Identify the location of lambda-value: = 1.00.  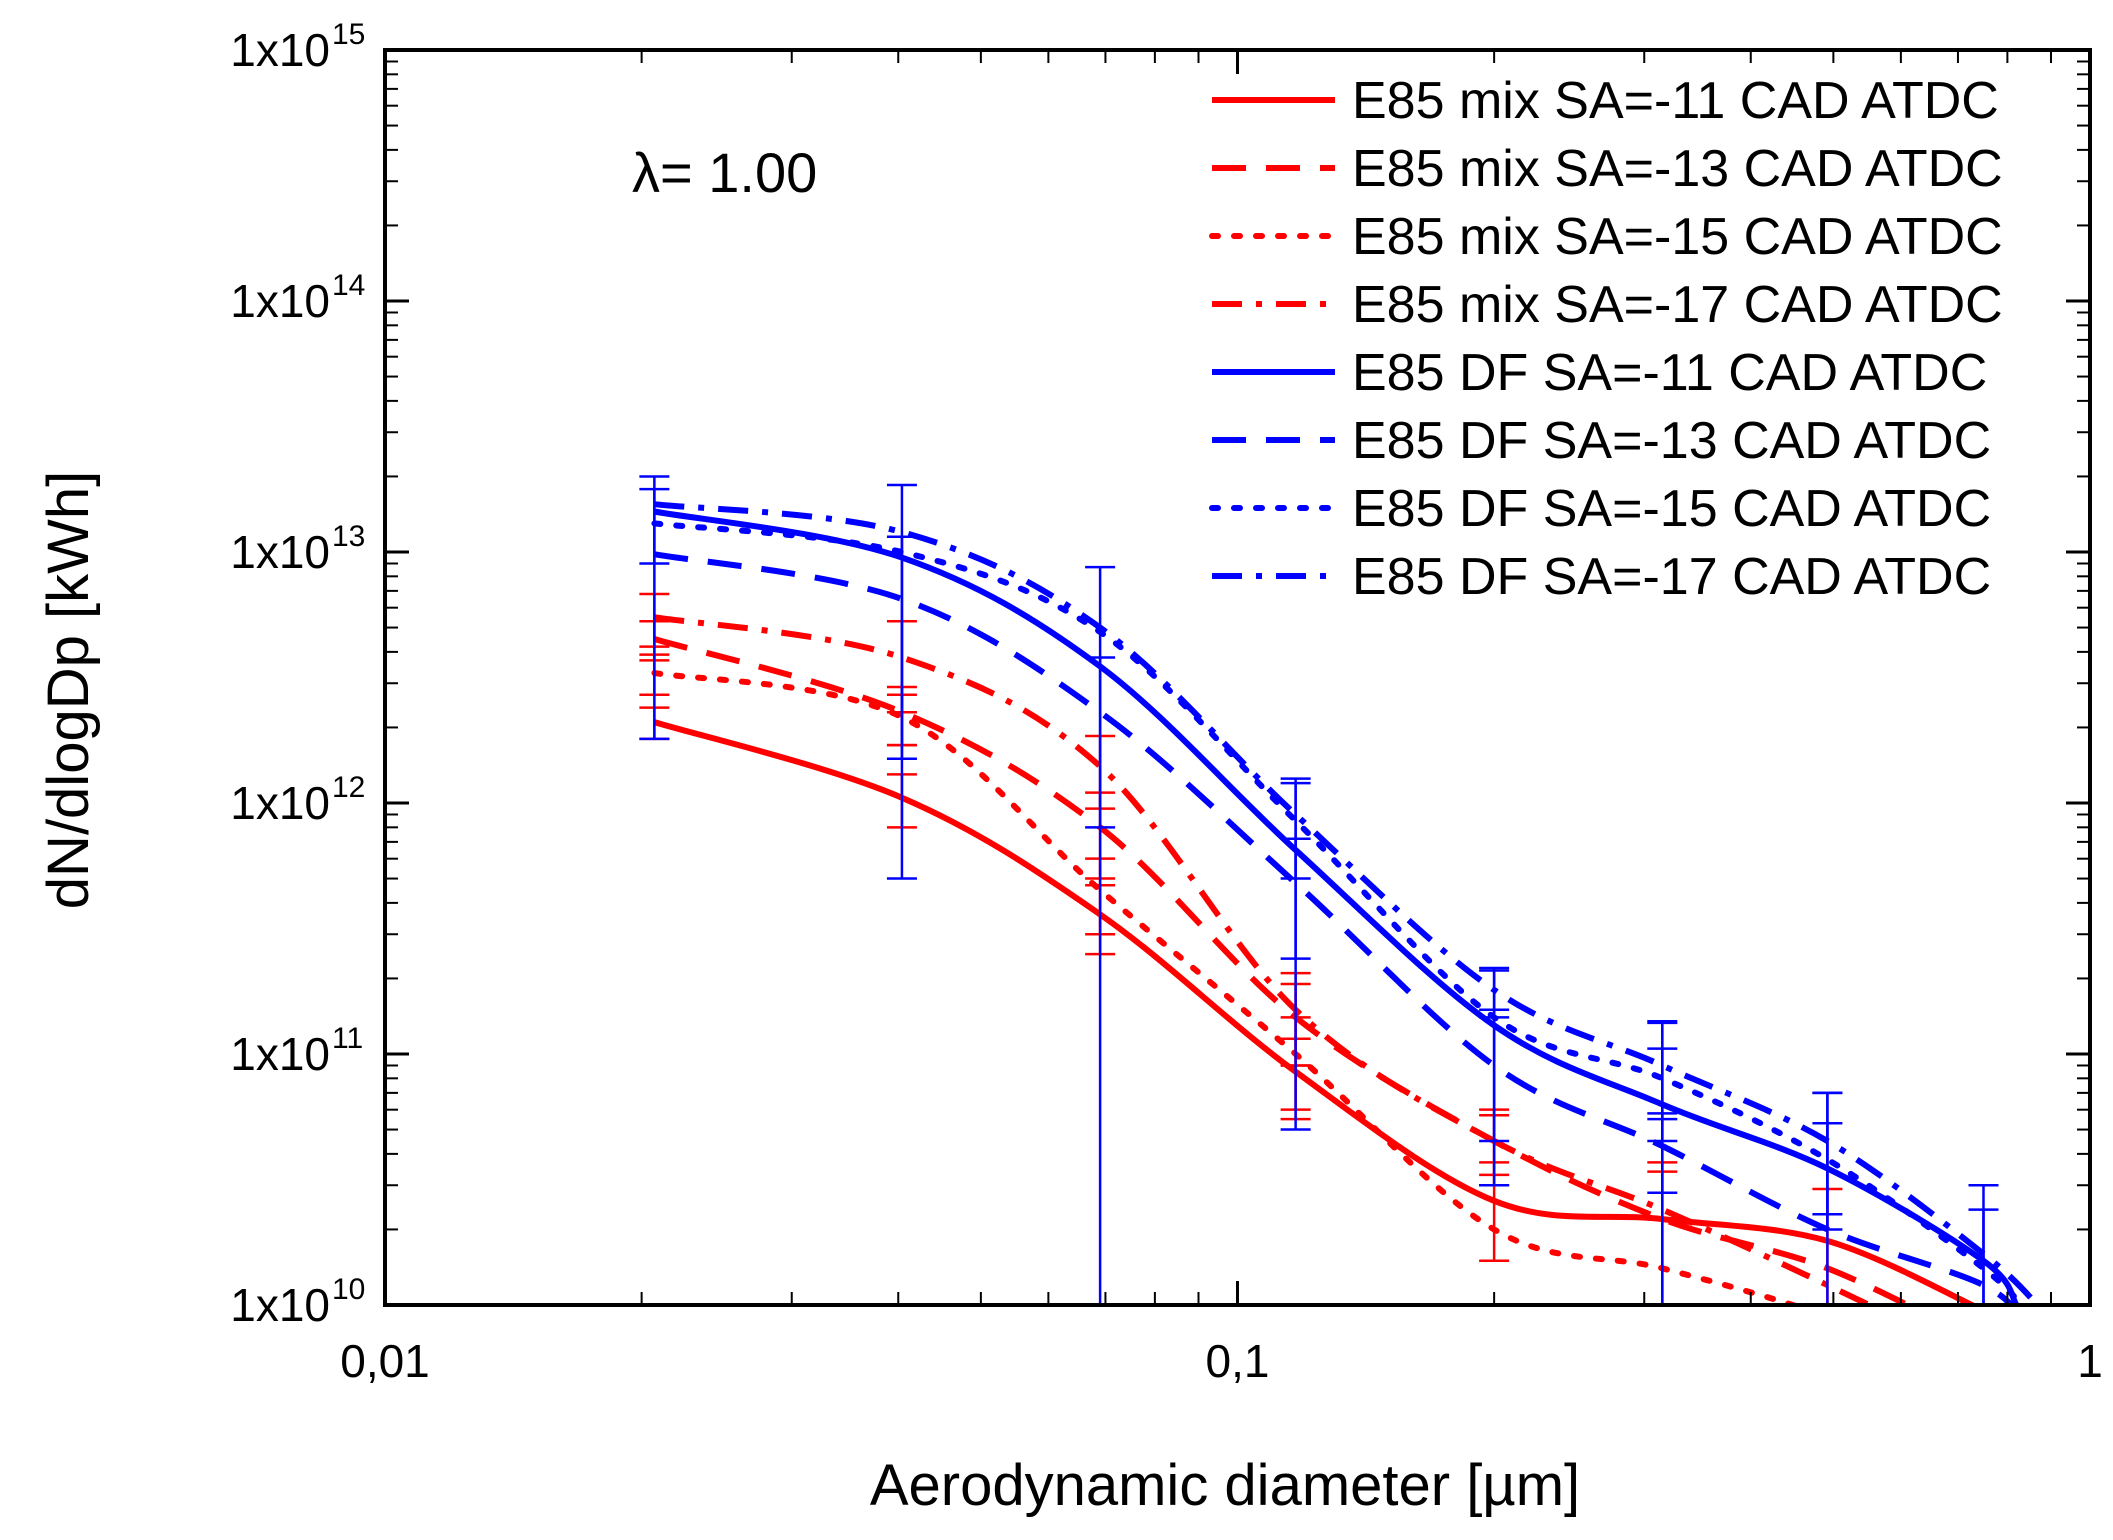
(738, 172).